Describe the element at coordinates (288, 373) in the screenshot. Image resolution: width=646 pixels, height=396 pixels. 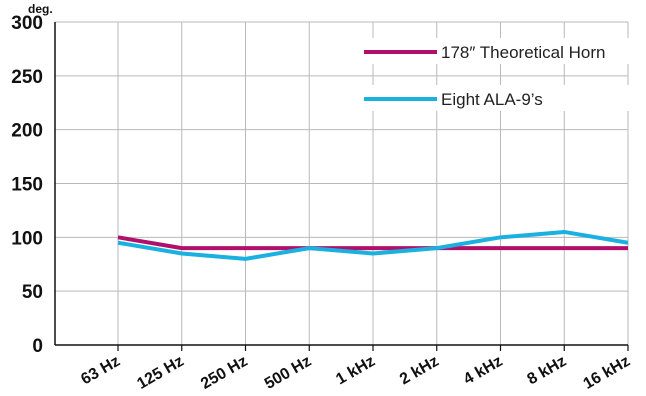
I see `x-tick-label: 500 Hz` at that location.